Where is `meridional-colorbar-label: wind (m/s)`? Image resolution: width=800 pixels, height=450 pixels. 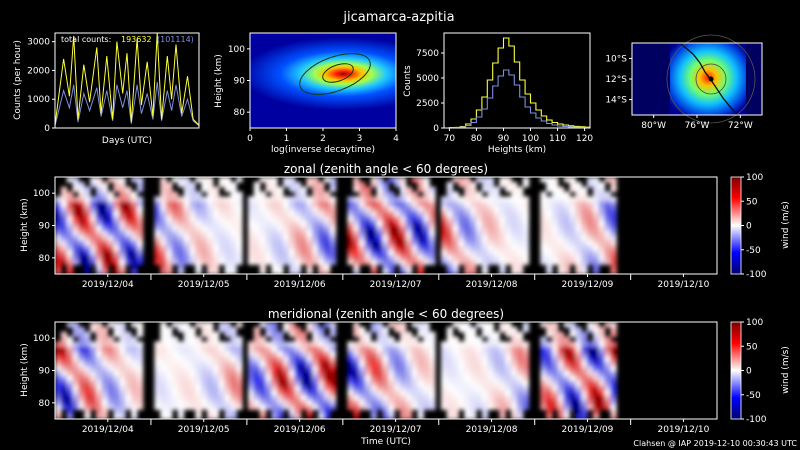
meridional-colorbar-label: wind (m/s) is located at coordinates (786, 370).